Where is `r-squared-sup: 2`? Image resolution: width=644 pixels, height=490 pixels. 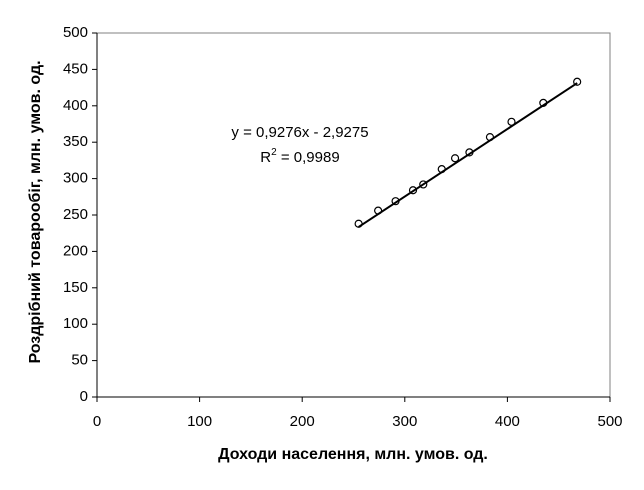
r-squared-sup: 2 is located at coordinates (274, 152).